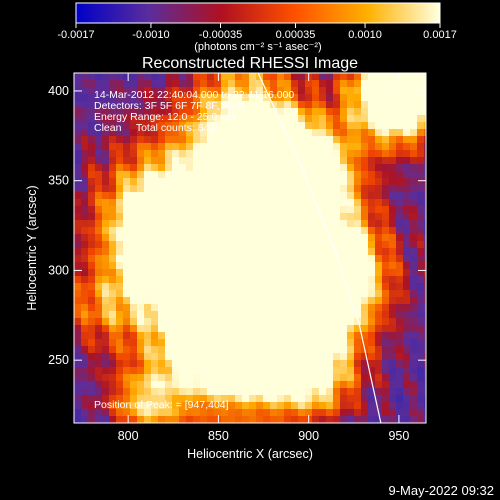 Image resolution: width=500 pixels, height=500 pixels. What do you see at coordinates (308, 436) in the screenshot?
I see `x-tick-label: 900` at bounding box center [308, 436].